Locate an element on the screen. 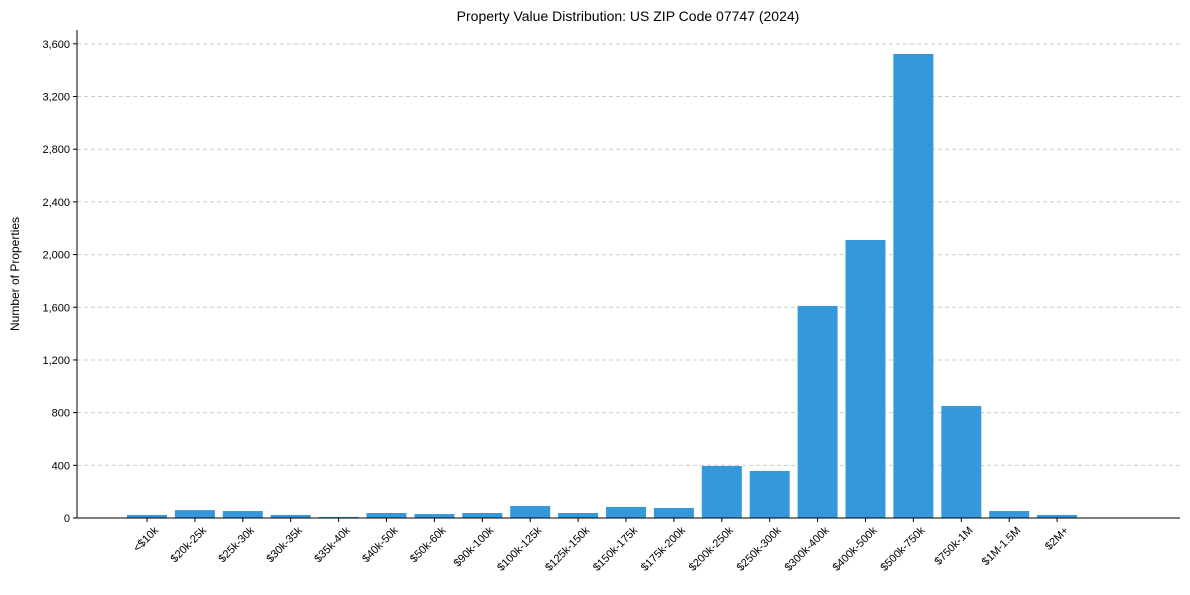  x-tick-label: $50k-60k is located at coordinates (428, 544).